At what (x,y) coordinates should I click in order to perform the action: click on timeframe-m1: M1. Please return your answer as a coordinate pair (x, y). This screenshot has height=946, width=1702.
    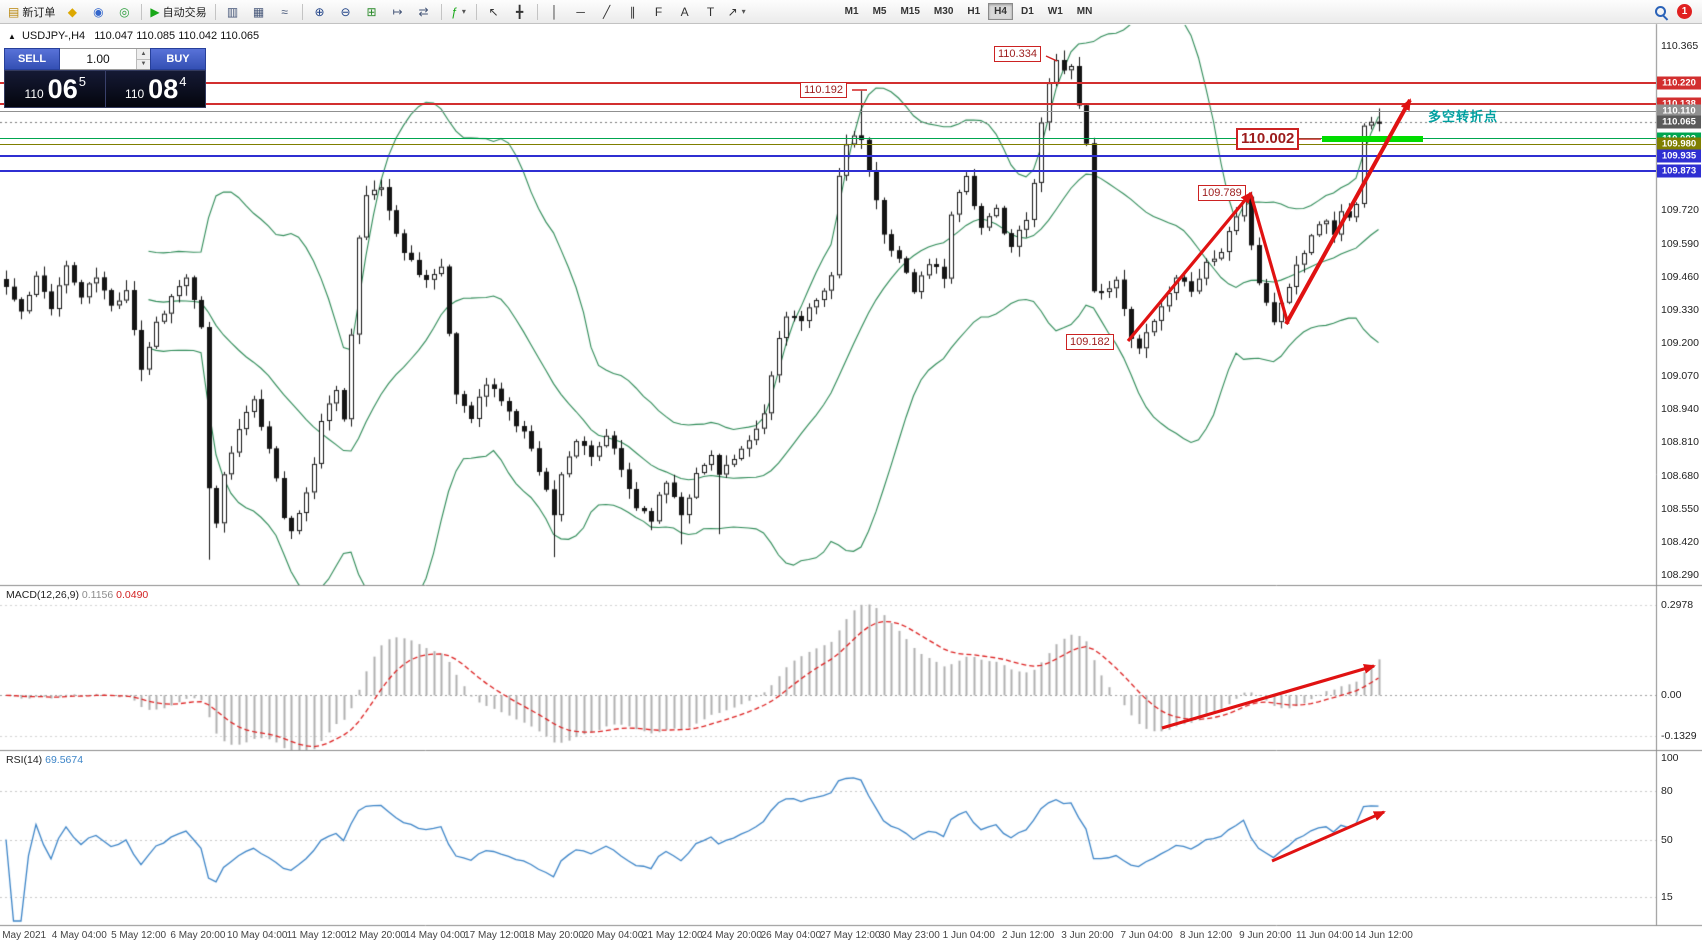
    Looking at the image, I should click on (851, 11).